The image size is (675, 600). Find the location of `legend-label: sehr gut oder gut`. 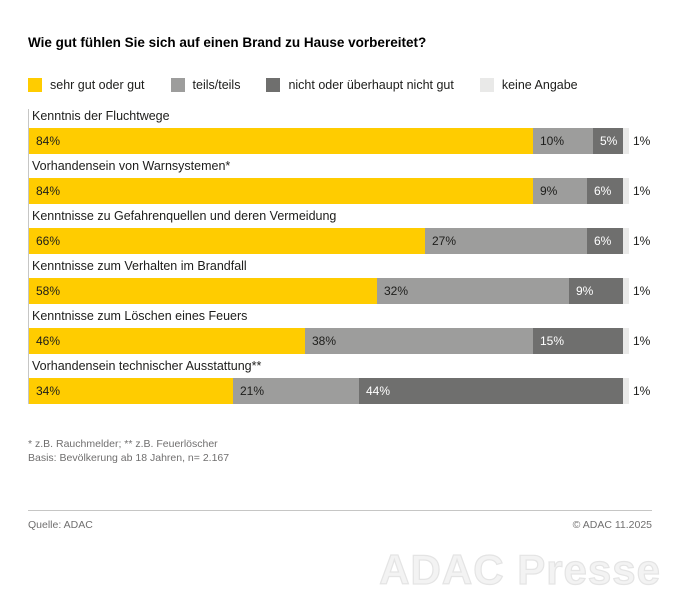

legend-label: sehr gut oder gut is located at coordinates (97, 85).